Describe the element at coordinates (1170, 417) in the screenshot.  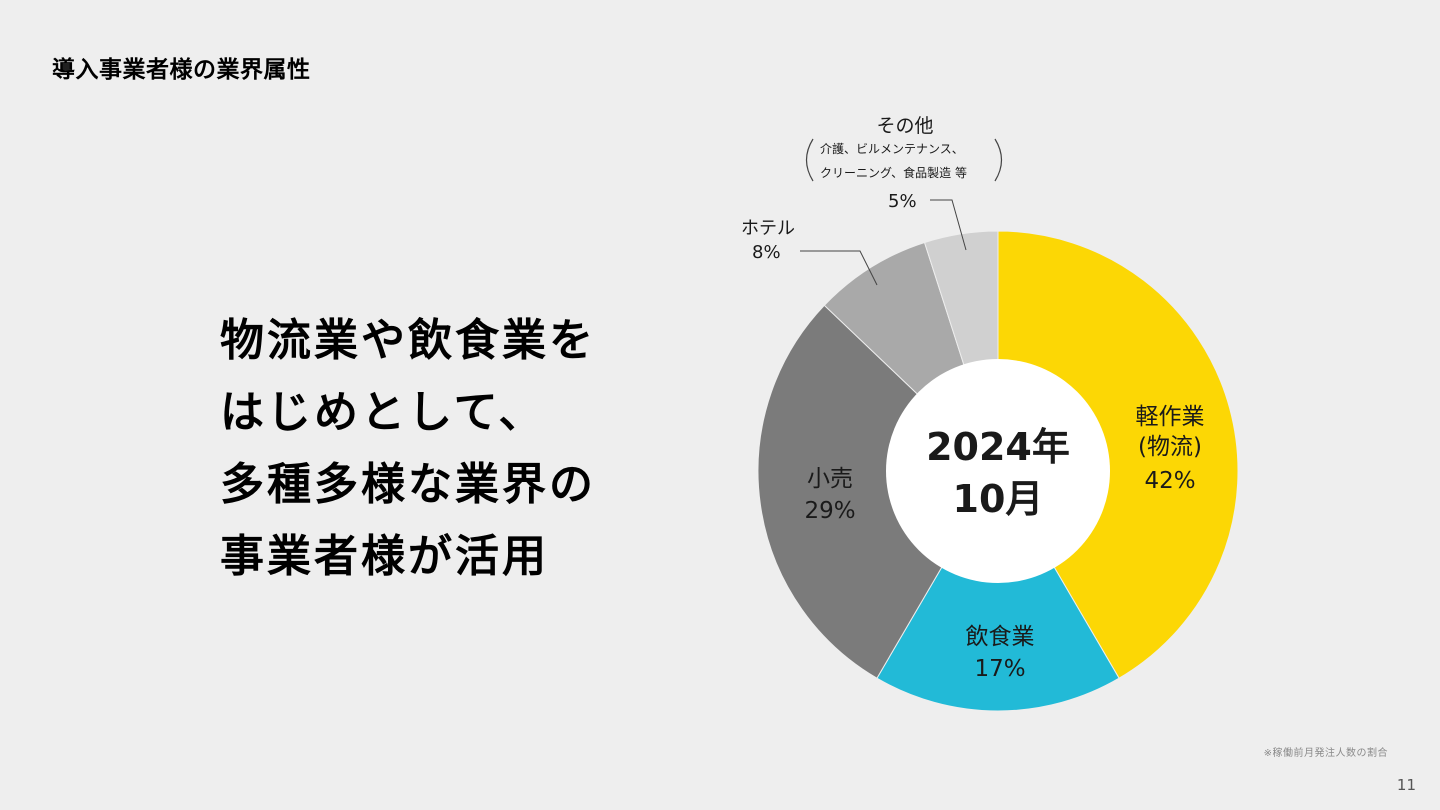
I see `slice-label-logistics-1: 軽作業` at that location.